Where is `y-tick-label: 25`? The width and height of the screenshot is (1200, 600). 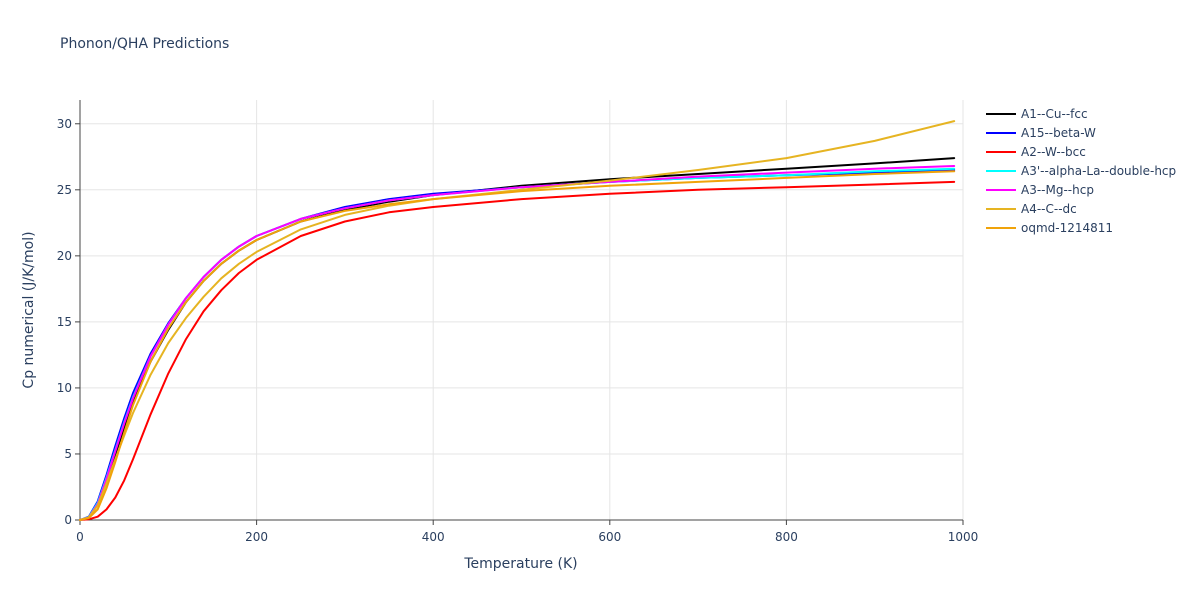
y-tick-label: 25 is located at coordinates (64, 190).